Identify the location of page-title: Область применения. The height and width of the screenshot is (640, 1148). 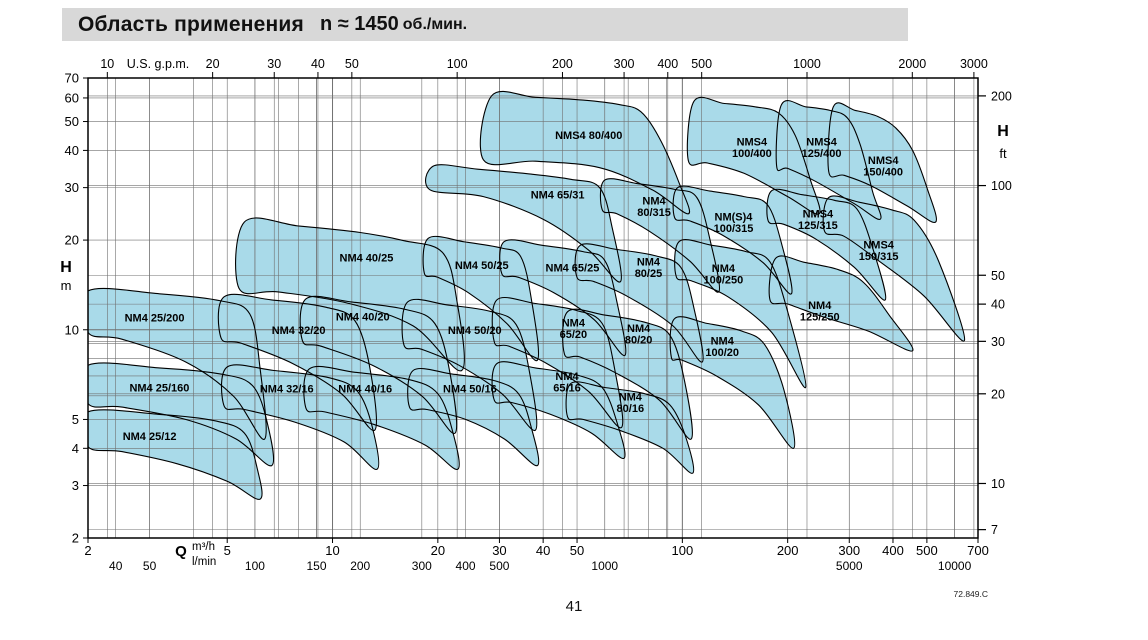
(191, 24).